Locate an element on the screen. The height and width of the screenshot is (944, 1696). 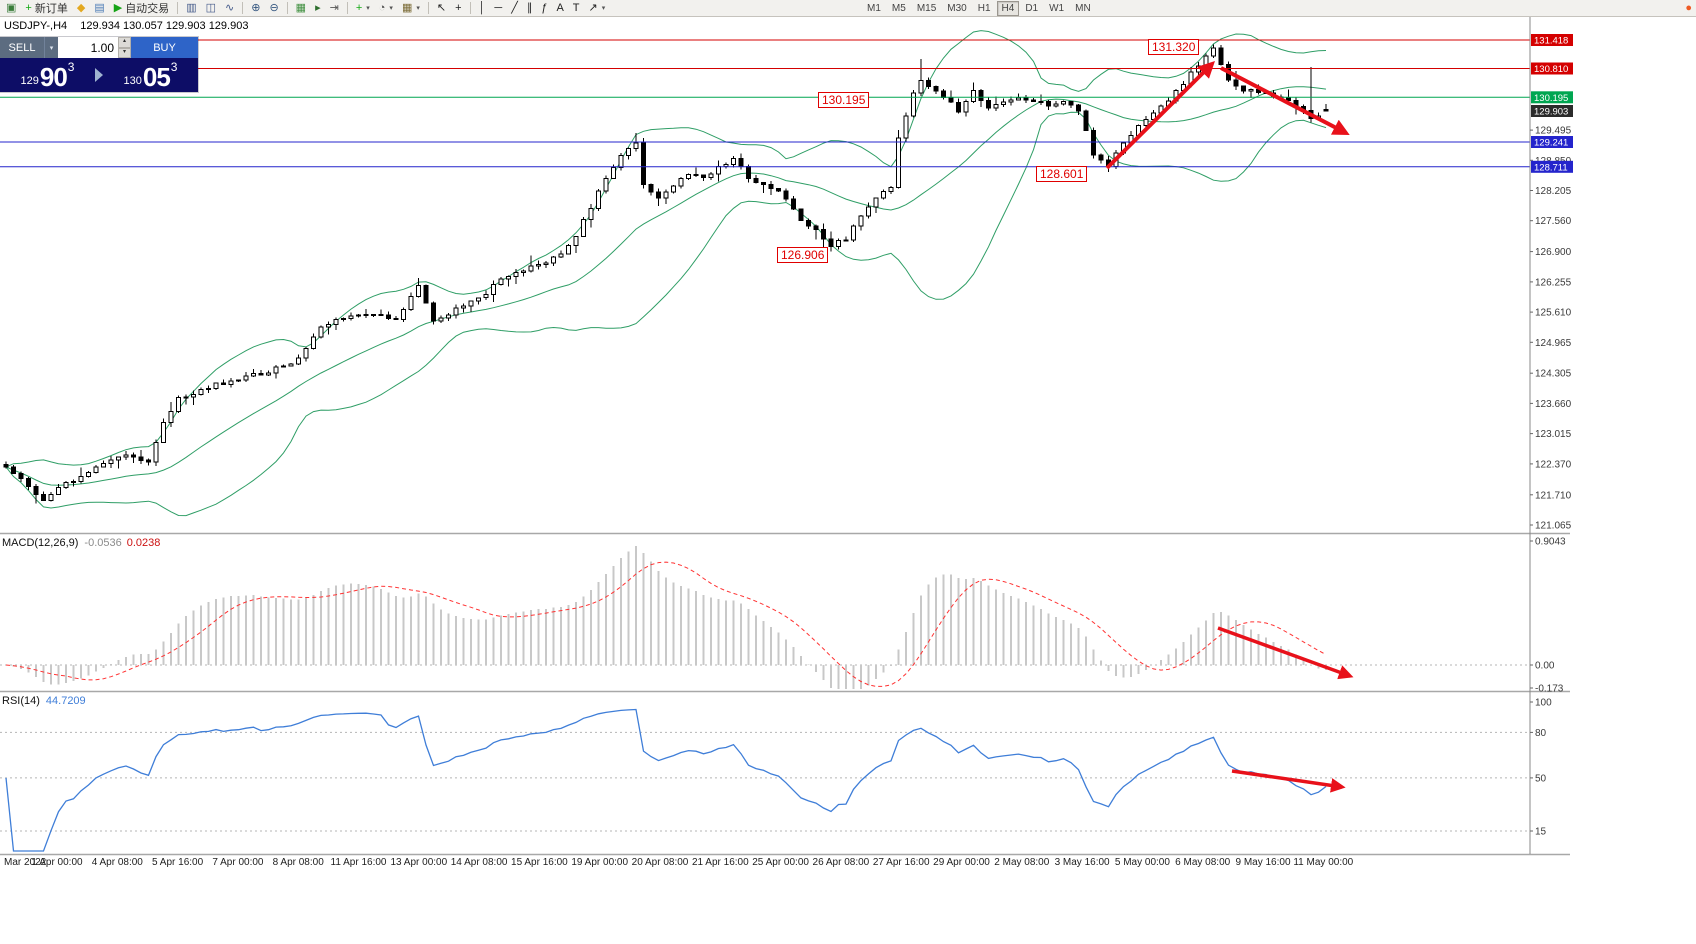
price-annotation: 130.195 is located at coordinates (844, 100).